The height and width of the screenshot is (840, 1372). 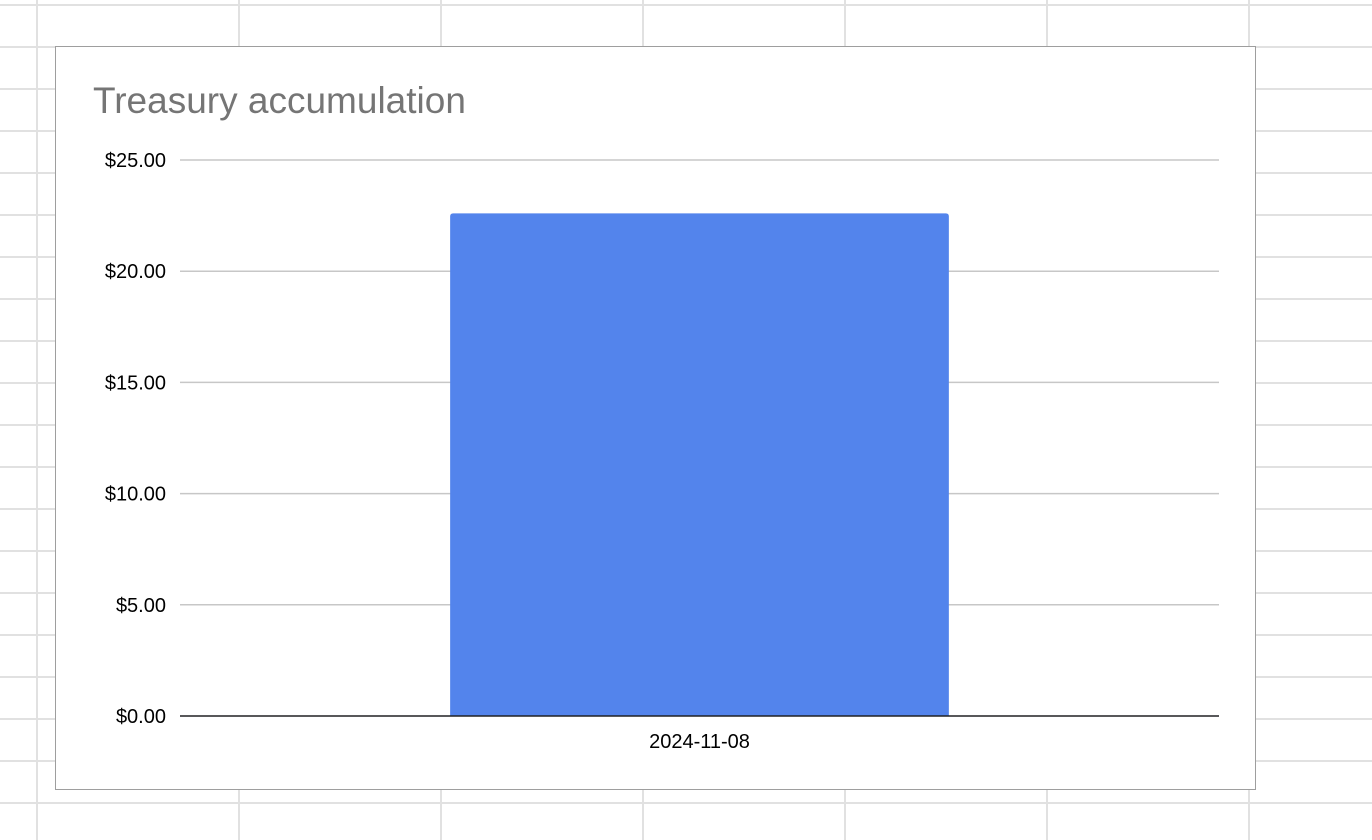 I want to click on y-tick-label: $15.00, so click(x=135, y=383).